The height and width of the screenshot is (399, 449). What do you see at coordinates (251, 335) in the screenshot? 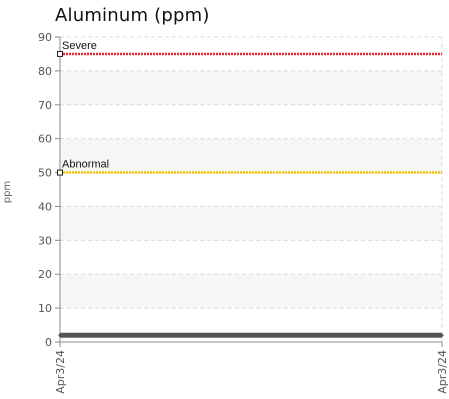
I see `data-series` at bounding box center [251, 335].